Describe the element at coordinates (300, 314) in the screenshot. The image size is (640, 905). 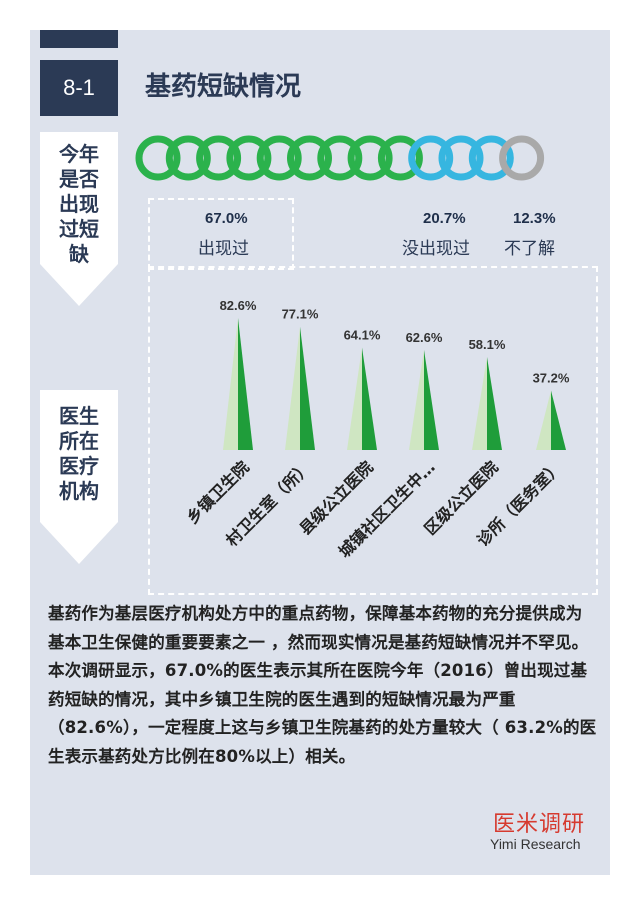
I see `bar-value-label: 77.1%` at that location.